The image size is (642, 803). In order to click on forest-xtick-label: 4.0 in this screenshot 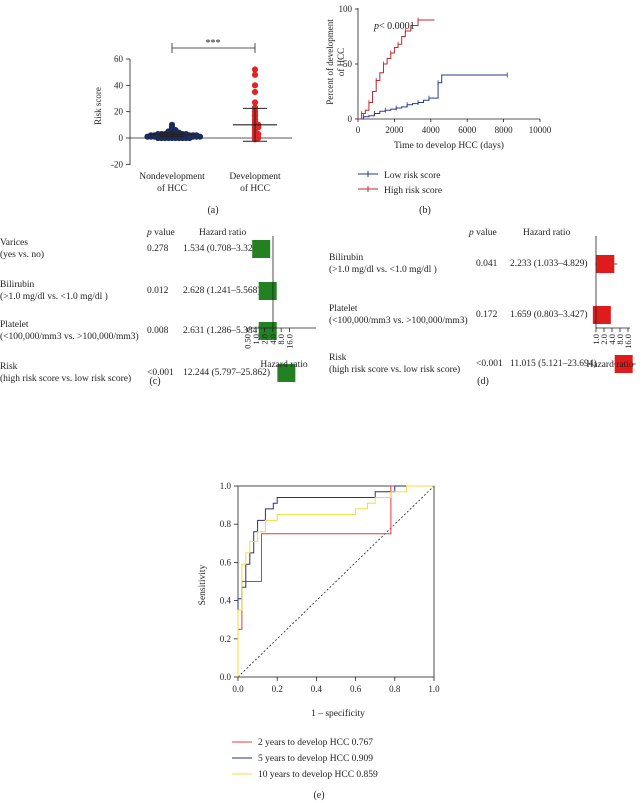, I will do `click(612, 339)`.